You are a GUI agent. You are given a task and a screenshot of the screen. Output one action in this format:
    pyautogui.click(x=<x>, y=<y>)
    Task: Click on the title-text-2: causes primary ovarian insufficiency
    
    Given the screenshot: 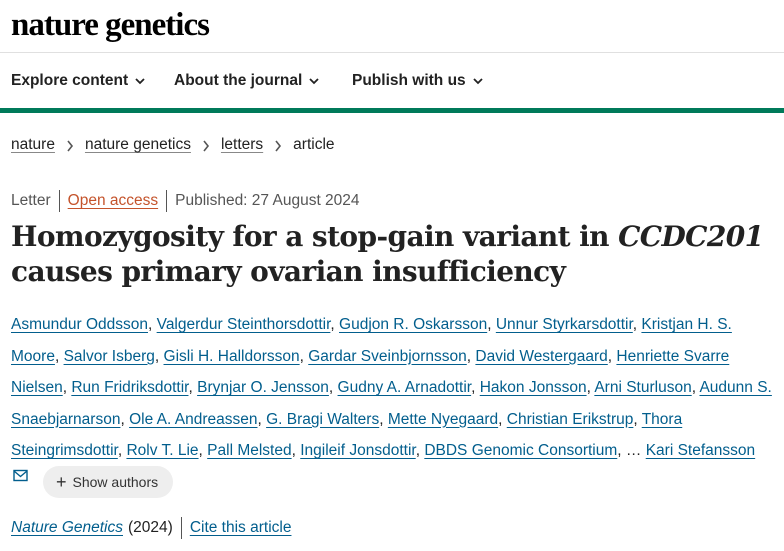 What is the action you would take?
    pyautogui.click(x=288, y=271)
    